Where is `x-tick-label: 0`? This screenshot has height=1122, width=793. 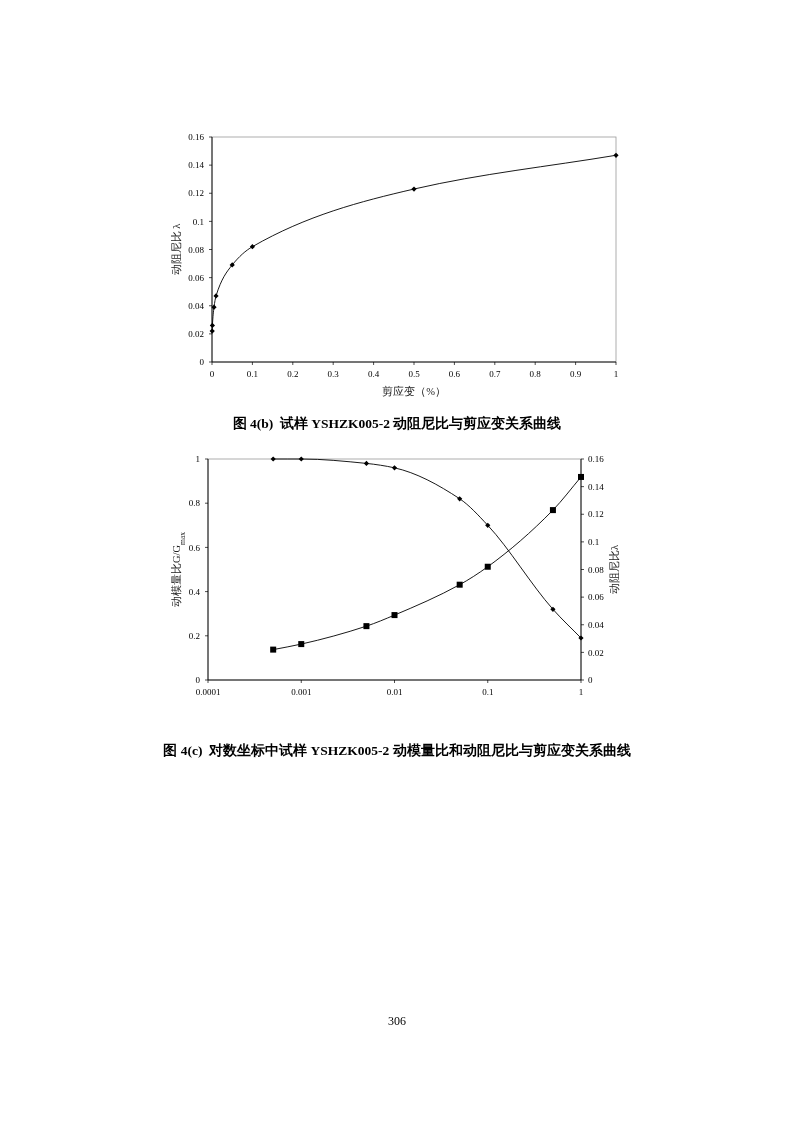
x-tick-label: 0 is located at coordinates (212, 374).